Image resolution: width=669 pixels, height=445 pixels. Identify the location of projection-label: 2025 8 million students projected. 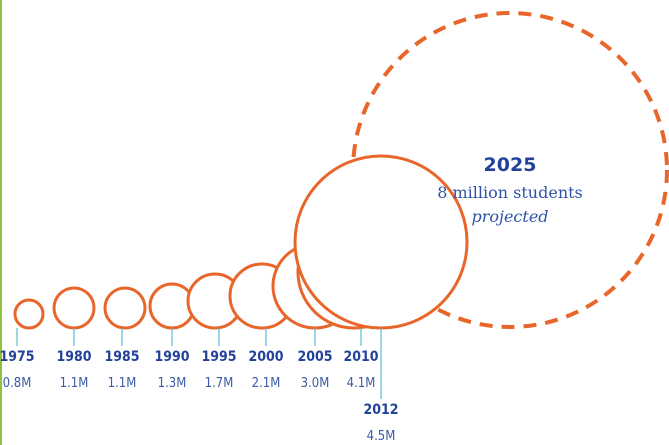
(510, 190).